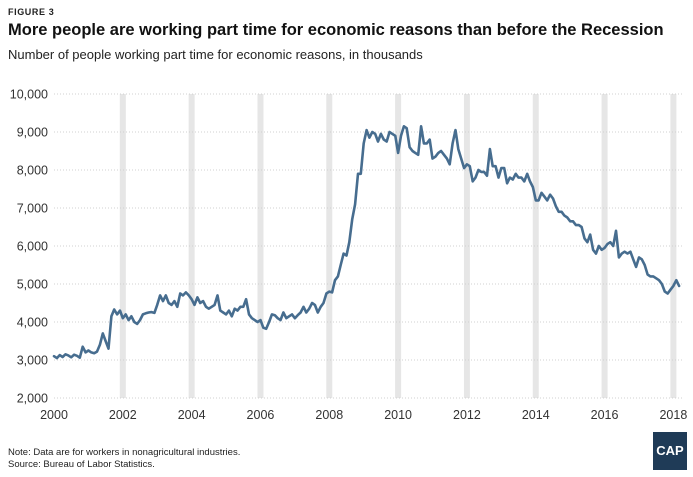 The height and width of the screenshot is (477, 693). What do you see at coordinates (32, 133) in the screenshot?
I see `y-tick-label: 9,000` at bounding box center [32, 133].